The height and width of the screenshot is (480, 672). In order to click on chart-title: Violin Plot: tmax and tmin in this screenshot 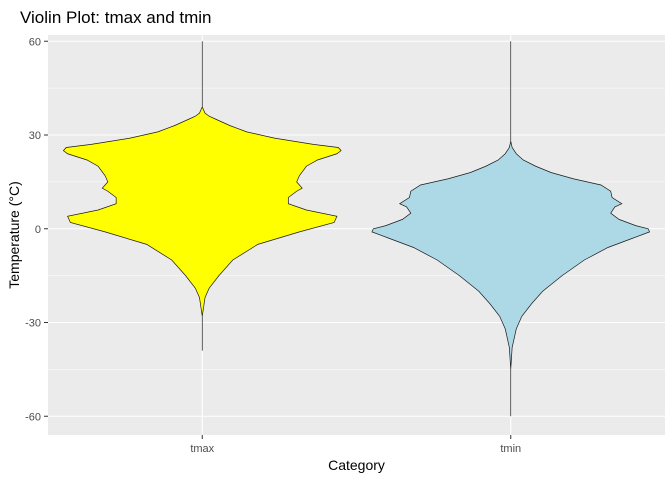, I will do `click(116, 17)`.